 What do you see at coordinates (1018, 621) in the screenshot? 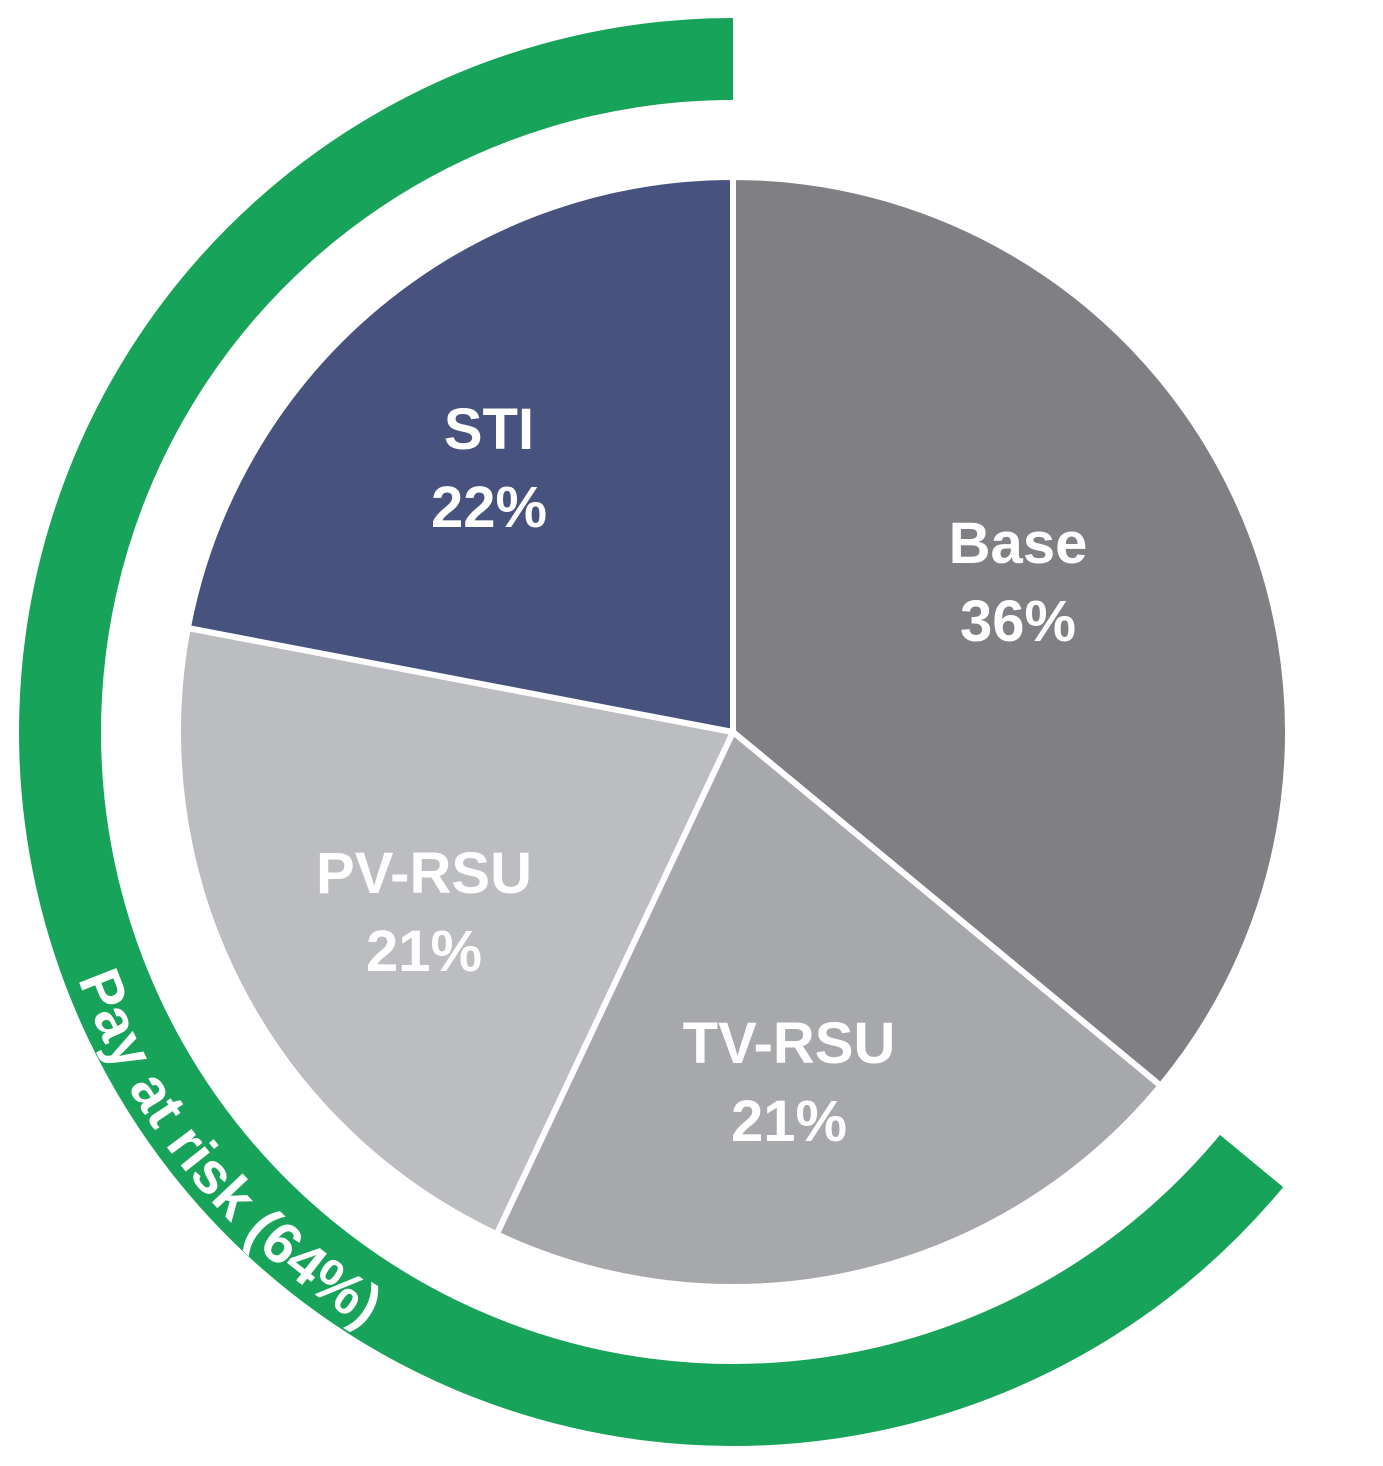
I see `slice-value-base: 36%` at bounding box center [1018, 621].